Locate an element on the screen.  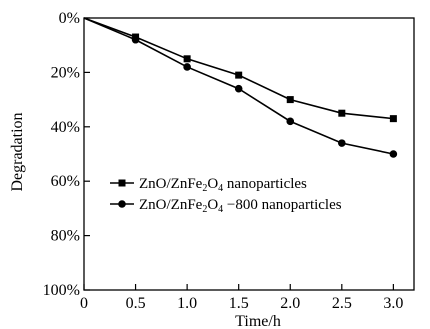
x-tick-label: 2.5 is located at coordinates (342, 303).